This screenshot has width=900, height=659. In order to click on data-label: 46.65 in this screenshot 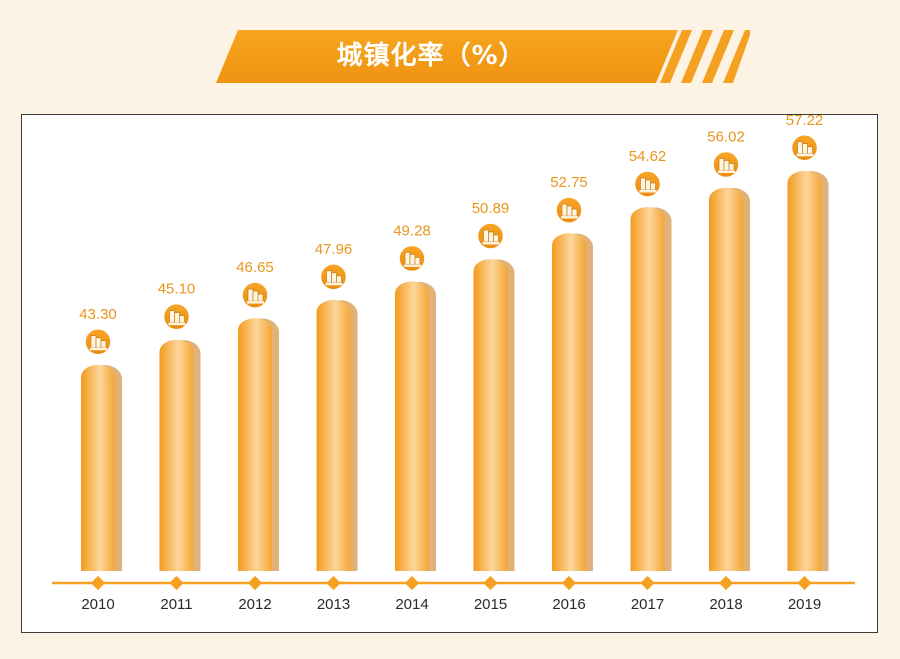, I will do `click(255, 267)`.